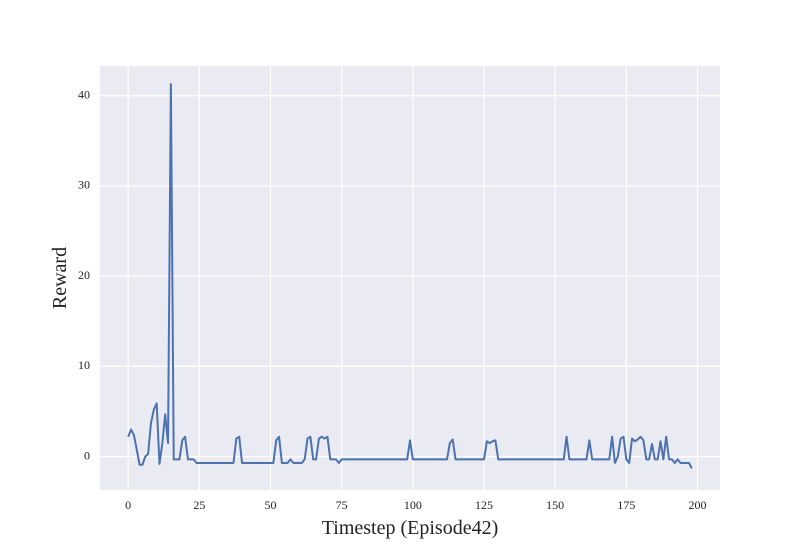 The image size is (800, 550). I want to click on x-axis-label: Timestep (Episode42), so click(410, 528).